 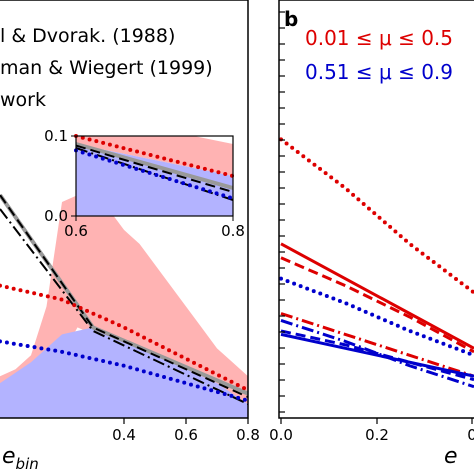 What do you see at coordinates (56, 216) in the screenshot?
I see `inset-y-tick-label-0: 0.0` at bounding box center [56, 216].